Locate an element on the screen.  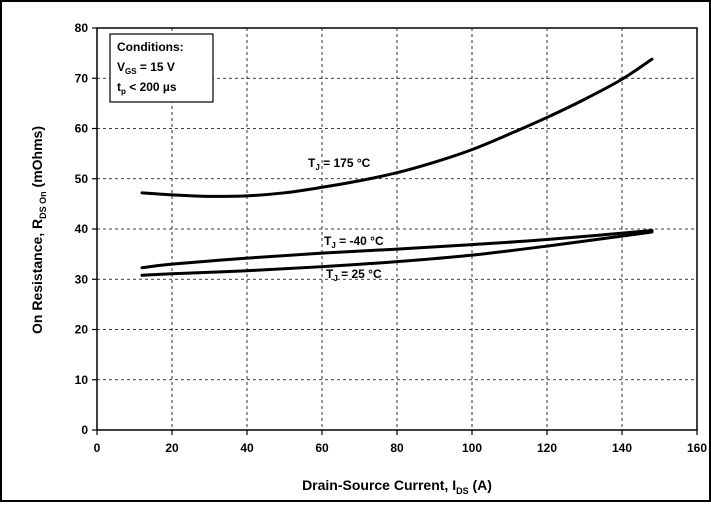
y-axis-title: On Resistance, RDS On (mOhms) is located at coordinates (38, 230).